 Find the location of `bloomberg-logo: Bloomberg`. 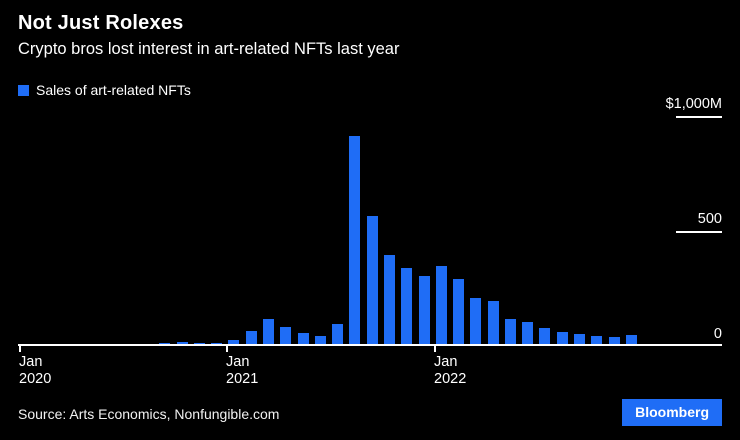

bloomberg-logo: Bloomberg is located at coordinates (672, 412).